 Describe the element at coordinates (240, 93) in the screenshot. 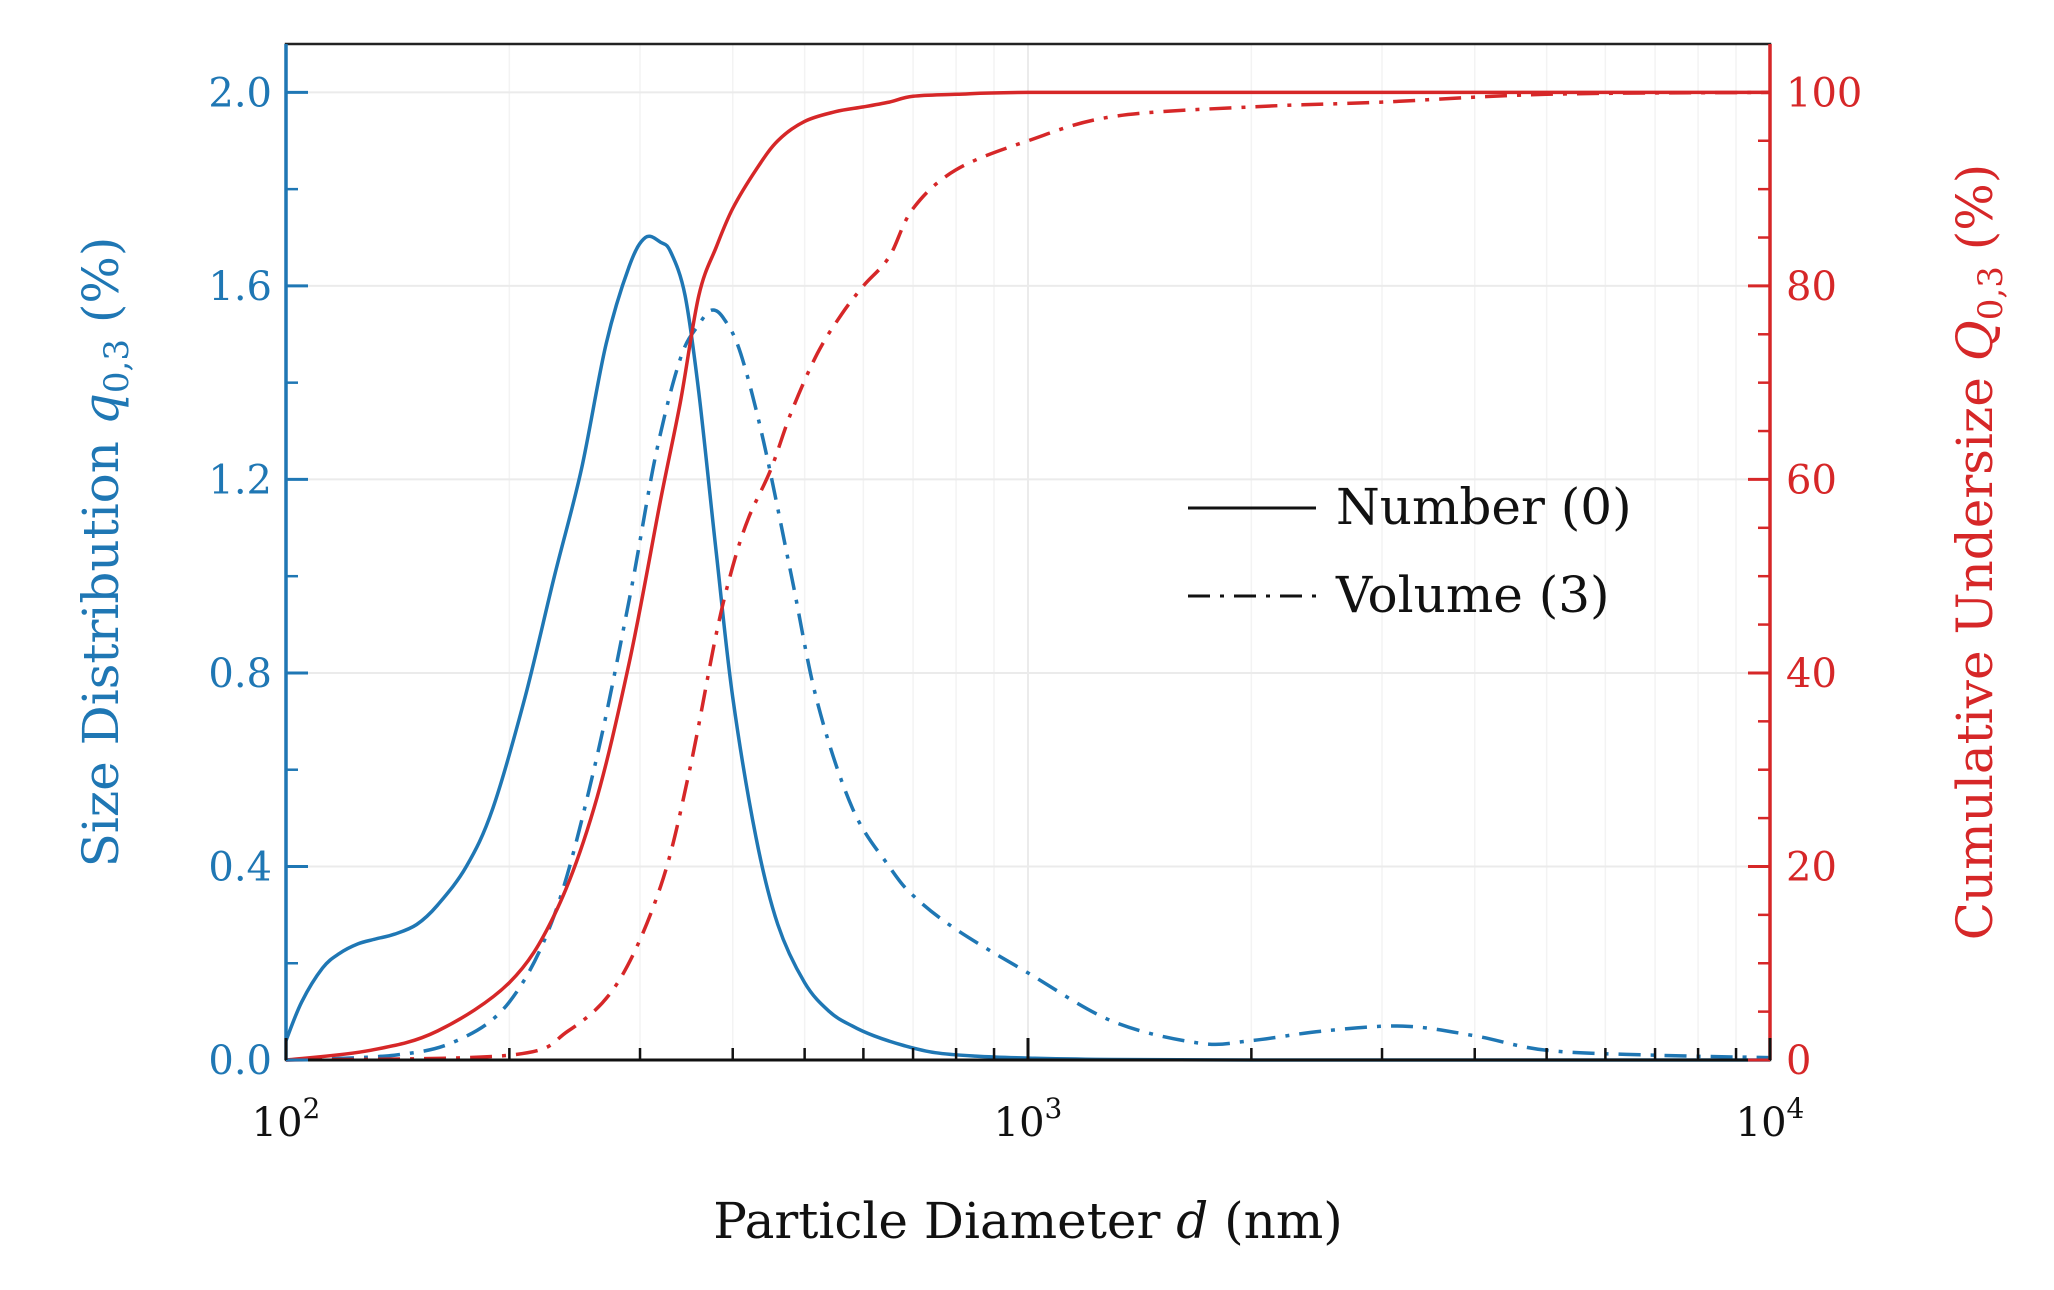

I see `left-tick-label: 2.0` at that location.